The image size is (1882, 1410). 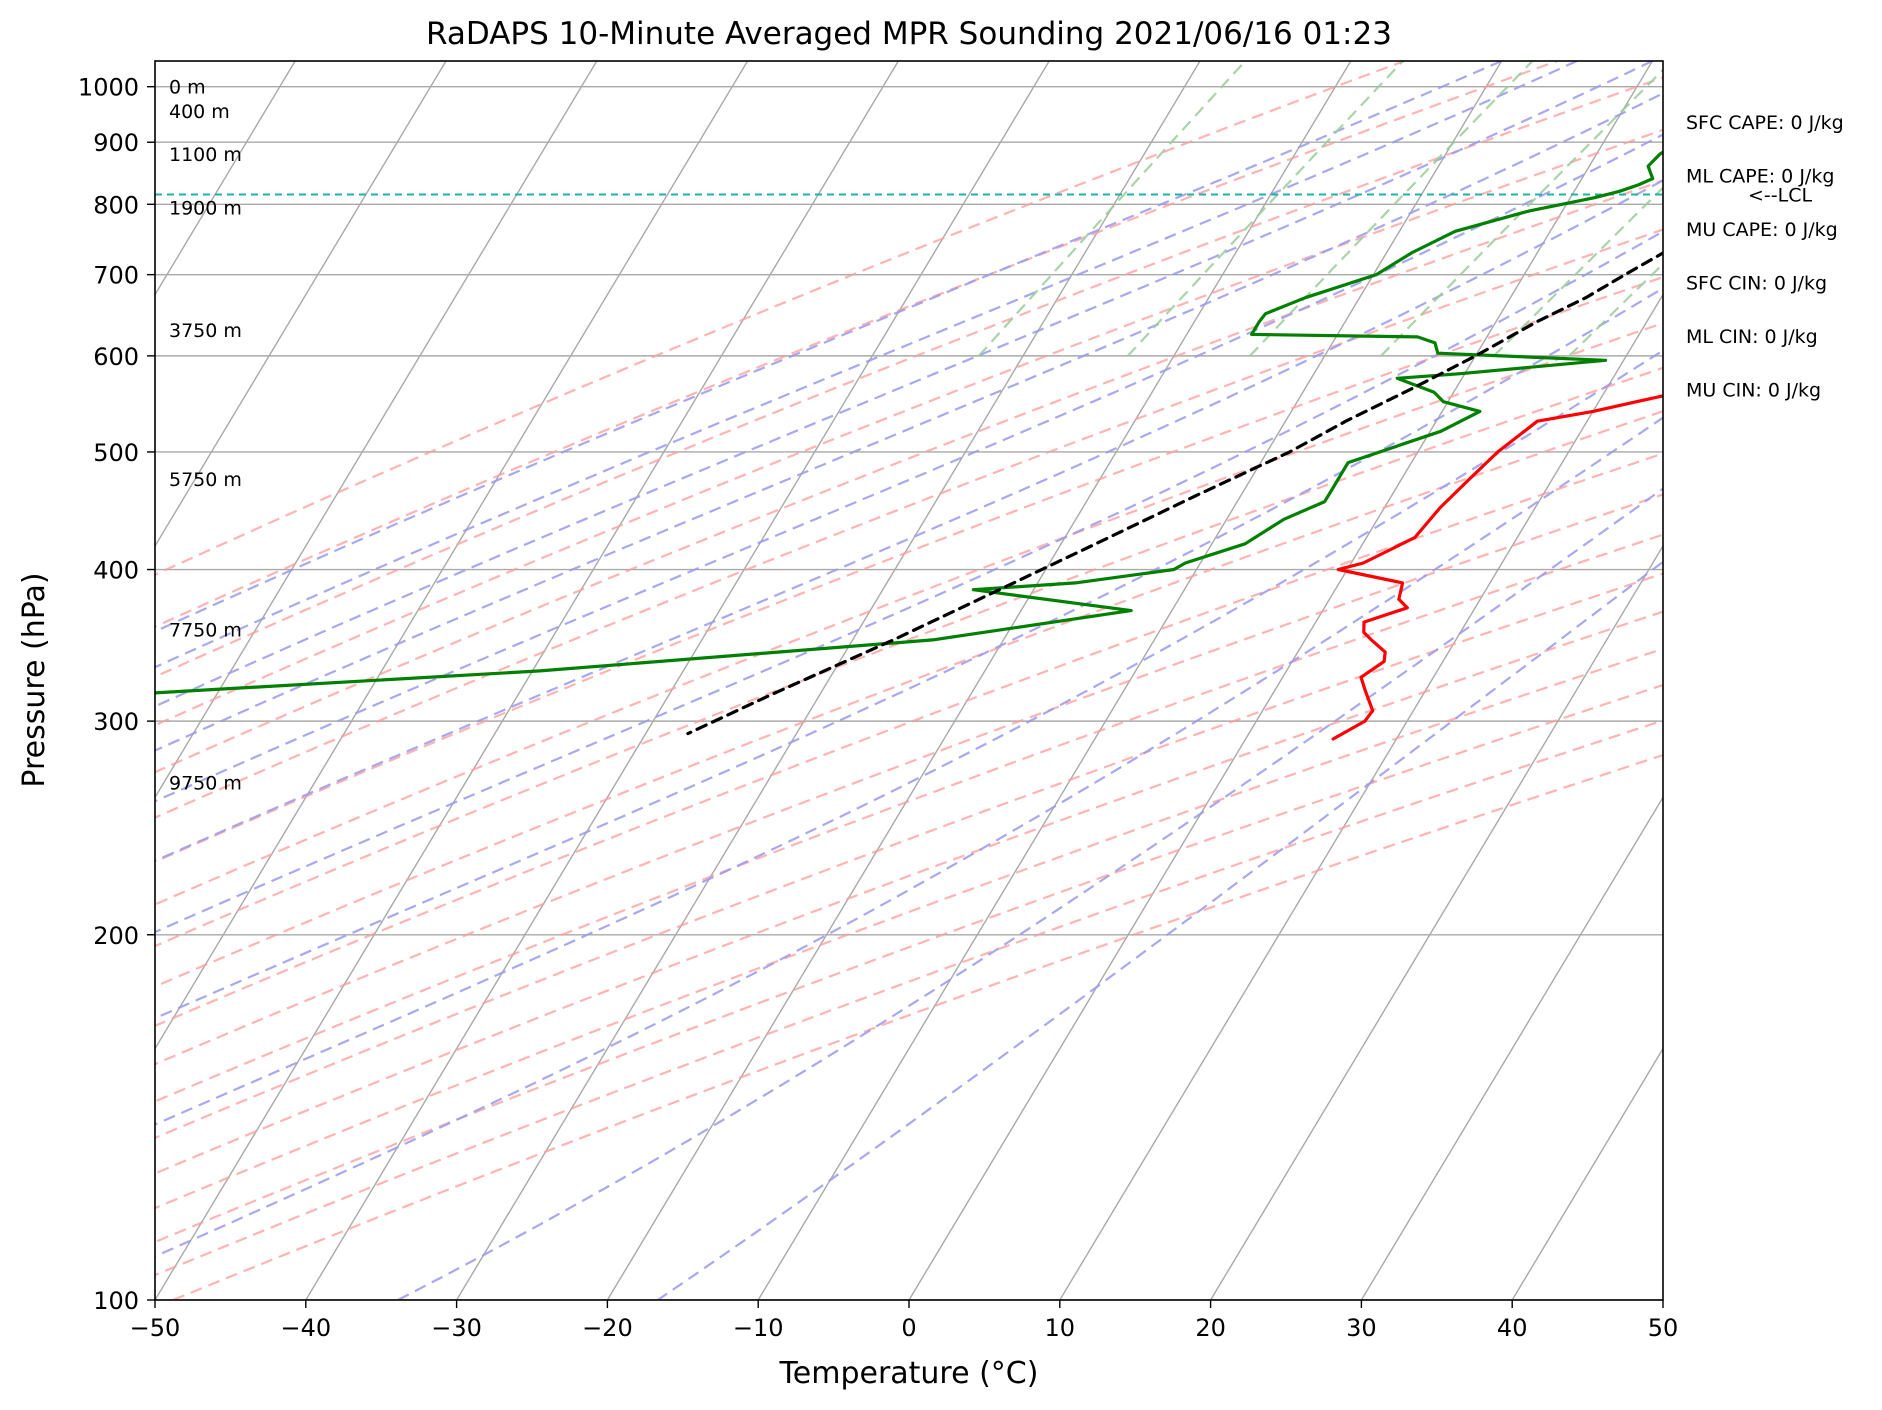 I want to click on y-tick-label: 600, so click(x=116, y=357).